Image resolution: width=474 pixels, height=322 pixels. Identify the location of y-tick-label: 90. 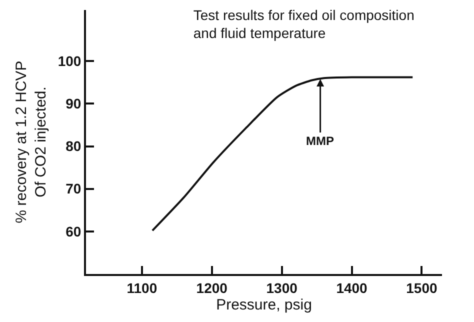
(74, 104).